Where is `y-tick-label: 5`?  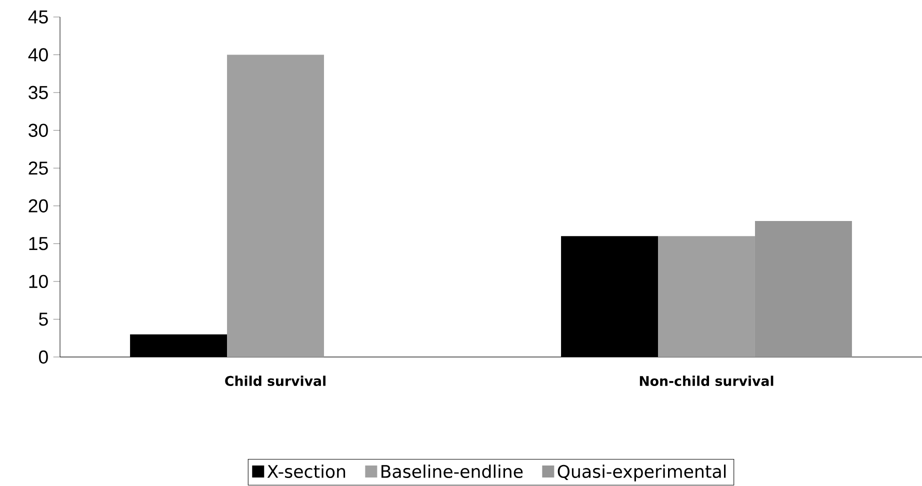
y-tick-label: 5 is located at coordinates (43, 319).